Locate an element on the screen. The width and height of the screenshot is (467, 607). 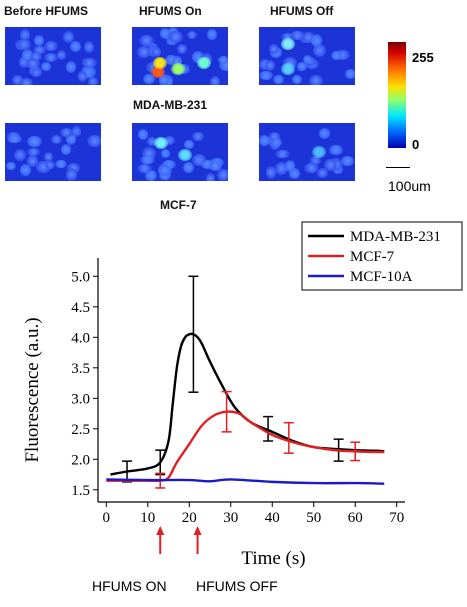
series-line-mcf-10a is located at coordinates (245, 481).